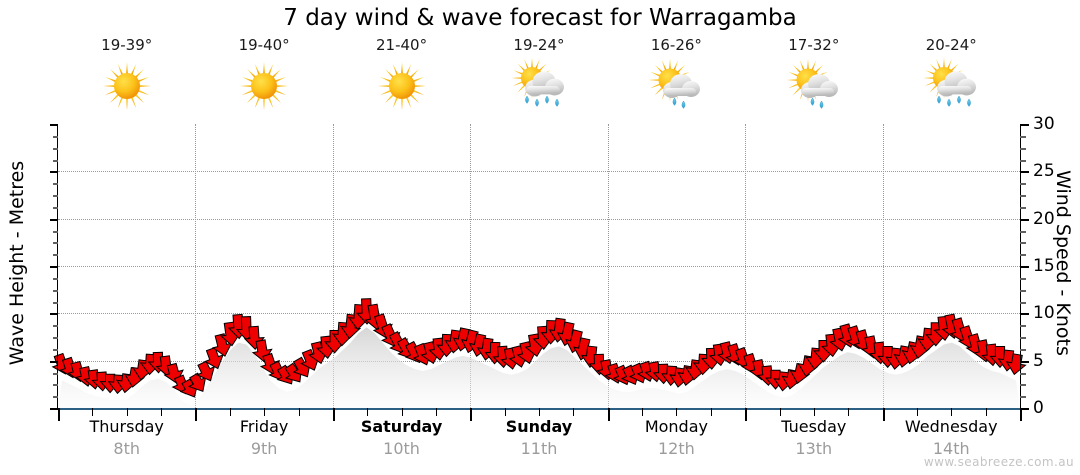 The width and height of the screenshot is (1080, 475). I want to click on temperature-range: 17-32°, so click(814, 45).